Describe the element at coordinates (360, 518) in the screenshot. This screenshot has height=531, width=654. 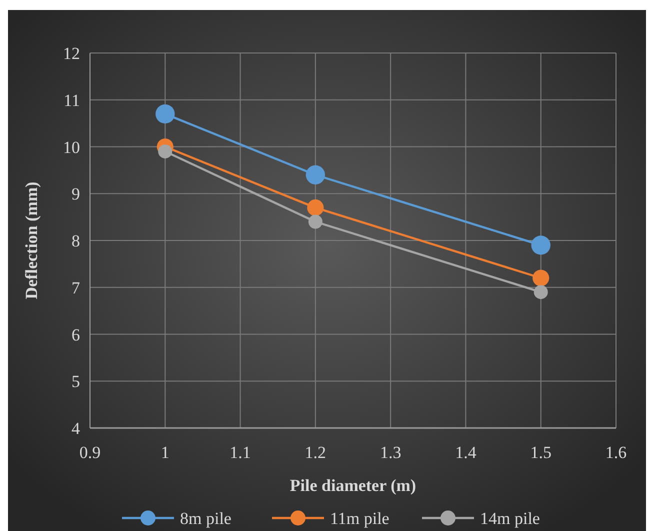
I see `legend-label: 11m pile` at that location.